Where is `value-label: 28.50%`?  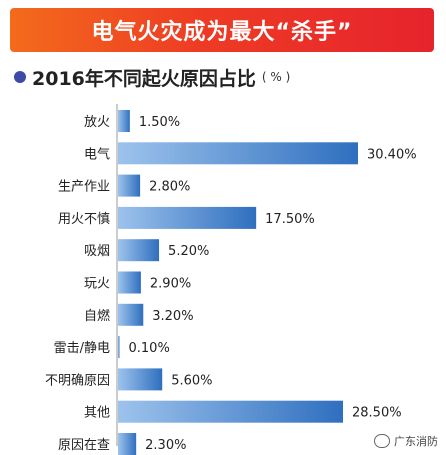
value-label: 28.50% is located at coordinates (377, 413).